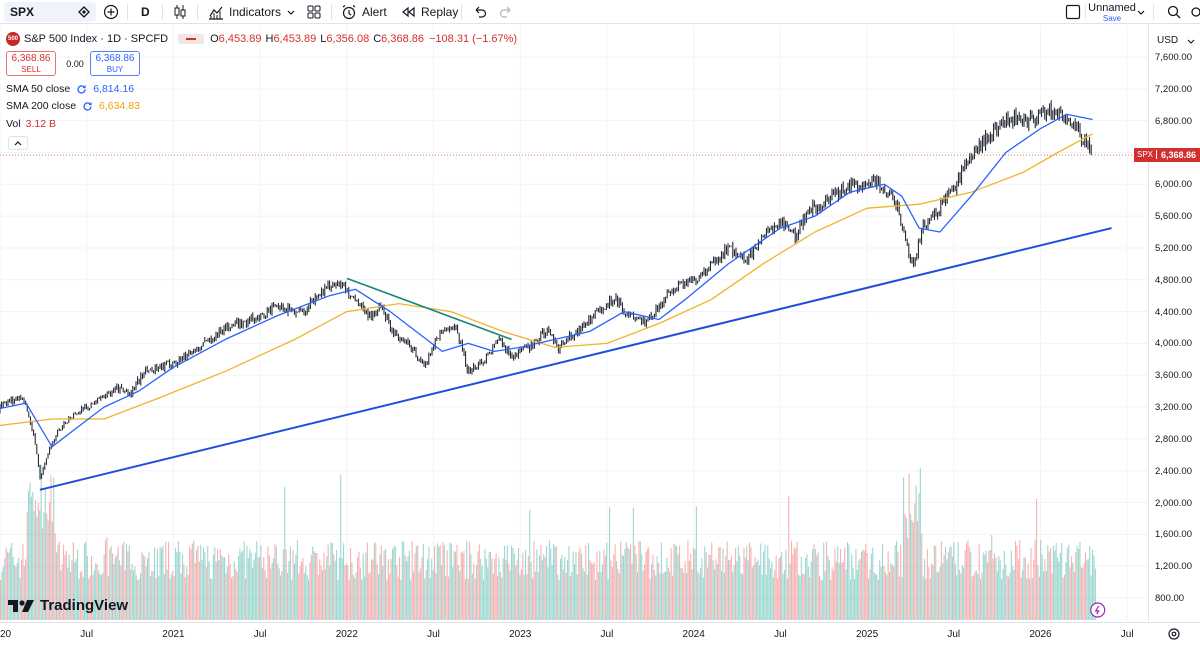  Describe the element at coordinates (429, 12) in the screenshot. I see `replay-button: Replay` at that location.